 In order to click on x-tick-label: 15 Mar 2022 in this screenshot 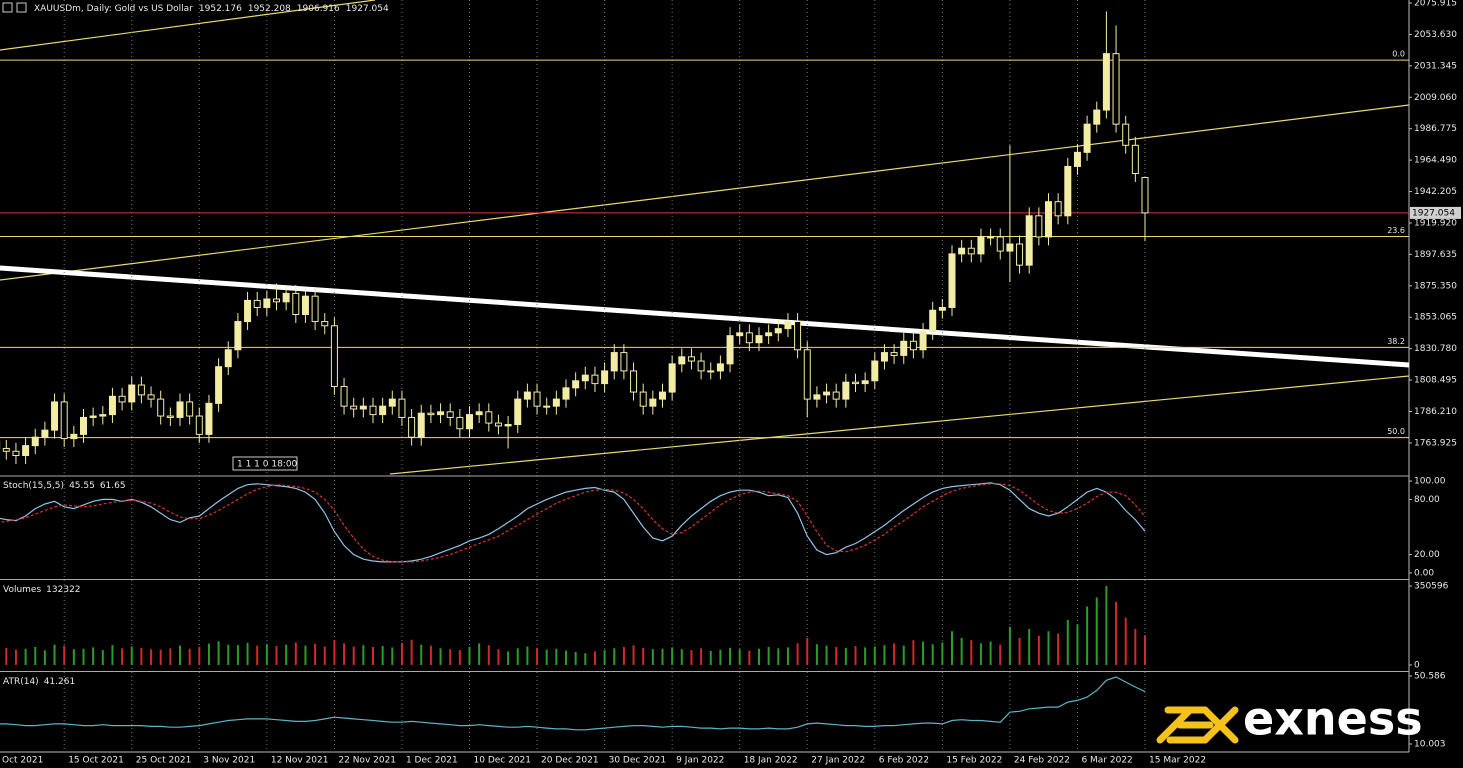, I will do `click(1177, 761)`.